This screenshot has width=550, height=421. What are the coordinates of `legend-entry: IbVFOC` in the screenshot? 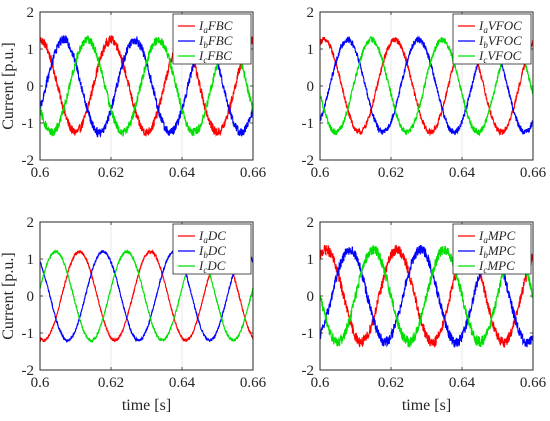 It's located at (500, 41).